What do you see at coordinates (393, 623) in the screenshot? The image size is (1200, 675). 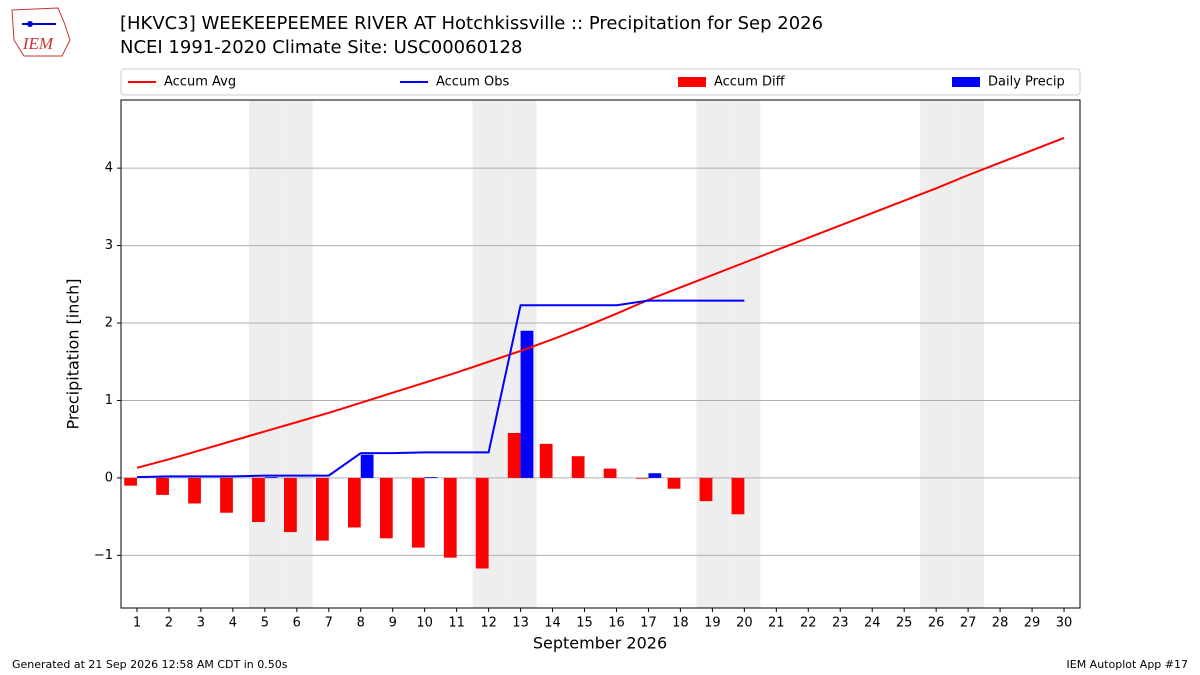 I see `x-tick-label: 9` at bounding box center [393, 623].